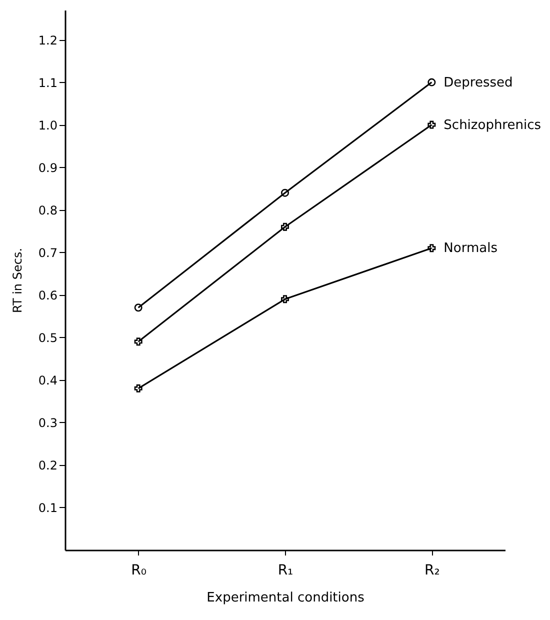 This screenshot has width=550, height=620. I want to click on y-tick-label: 0.7, so click(48, 253).